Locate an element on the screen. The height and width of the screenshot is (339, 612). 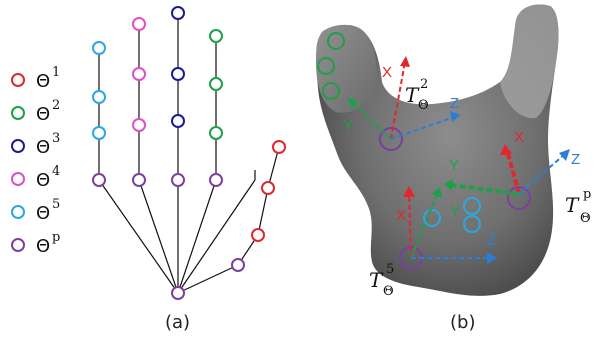
legend-marker-pink is located at coordinates (18, 179).